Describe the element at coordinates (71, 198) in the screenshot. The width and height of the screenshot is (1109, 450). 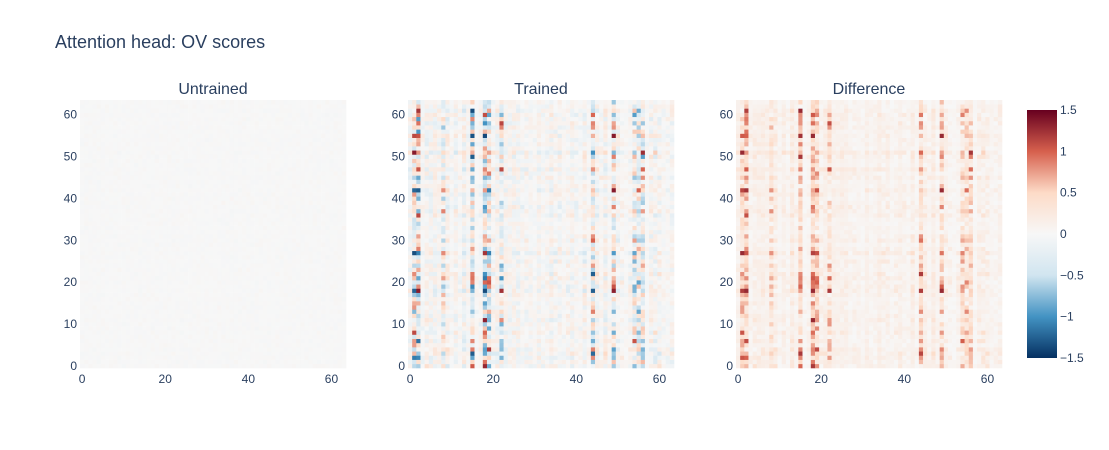
I see `y-tick-label: 40` at that location.